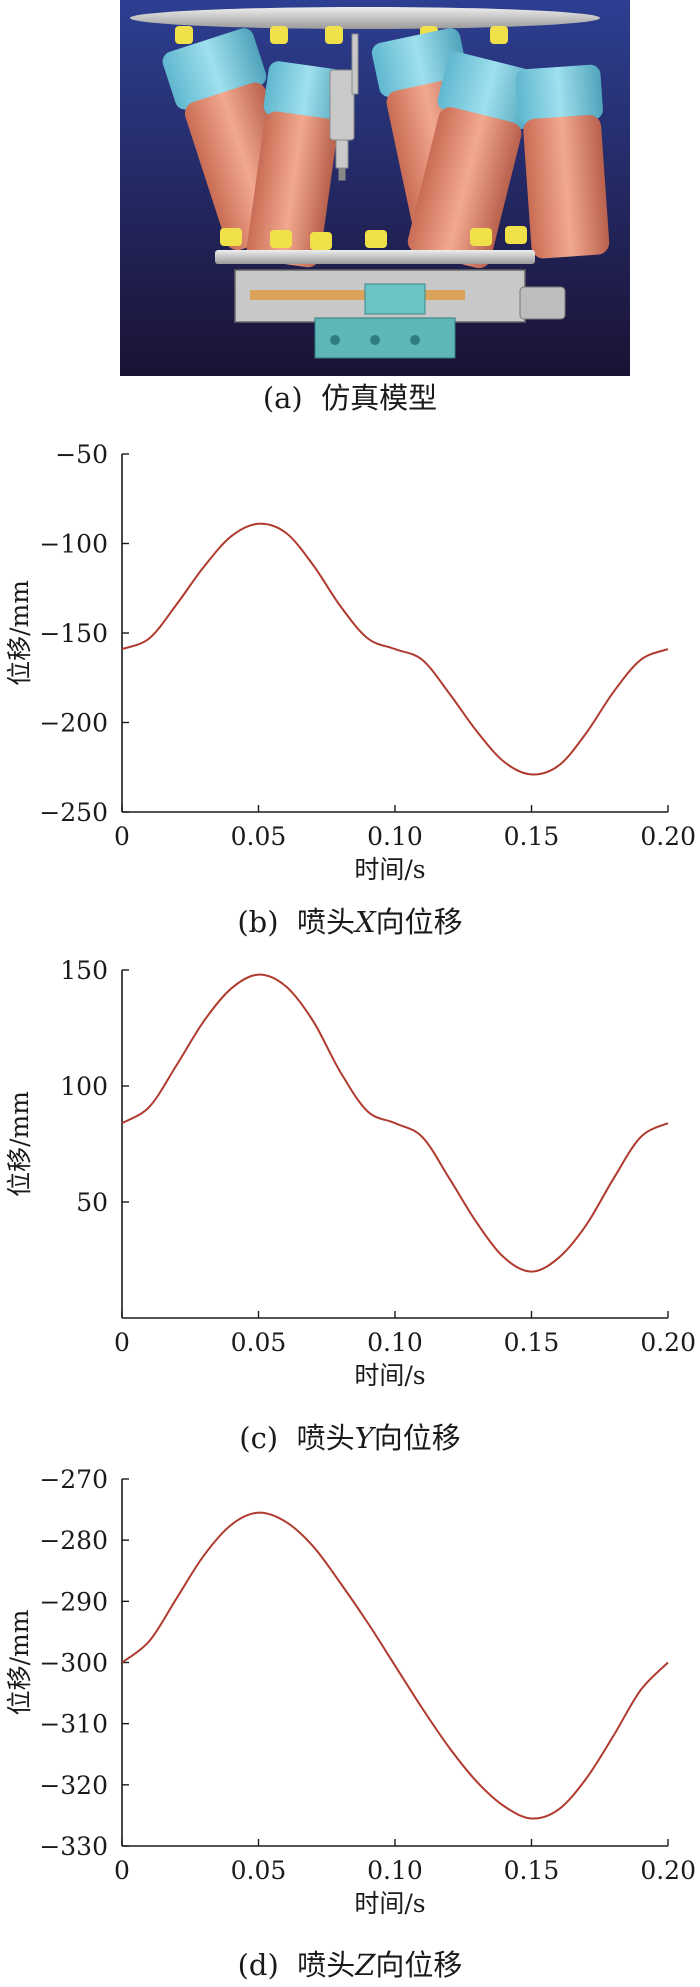 This screenshot has height=1987, width=700. What do you see at coordinates (419, 1965) in the screenshot?
I see `chart-z-caption-post: 向位移` at bounding box center [419, 1965].